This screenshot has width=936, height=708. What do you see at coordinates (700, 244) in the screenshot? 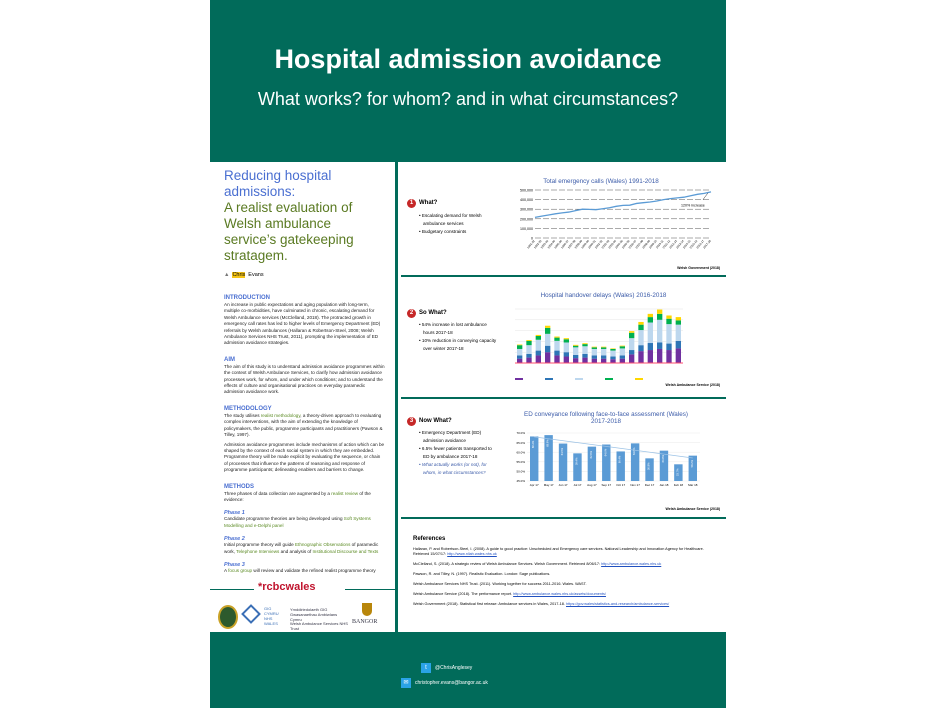
I see `x-tick-label: 2016-17` at bounding box center [700, 244].